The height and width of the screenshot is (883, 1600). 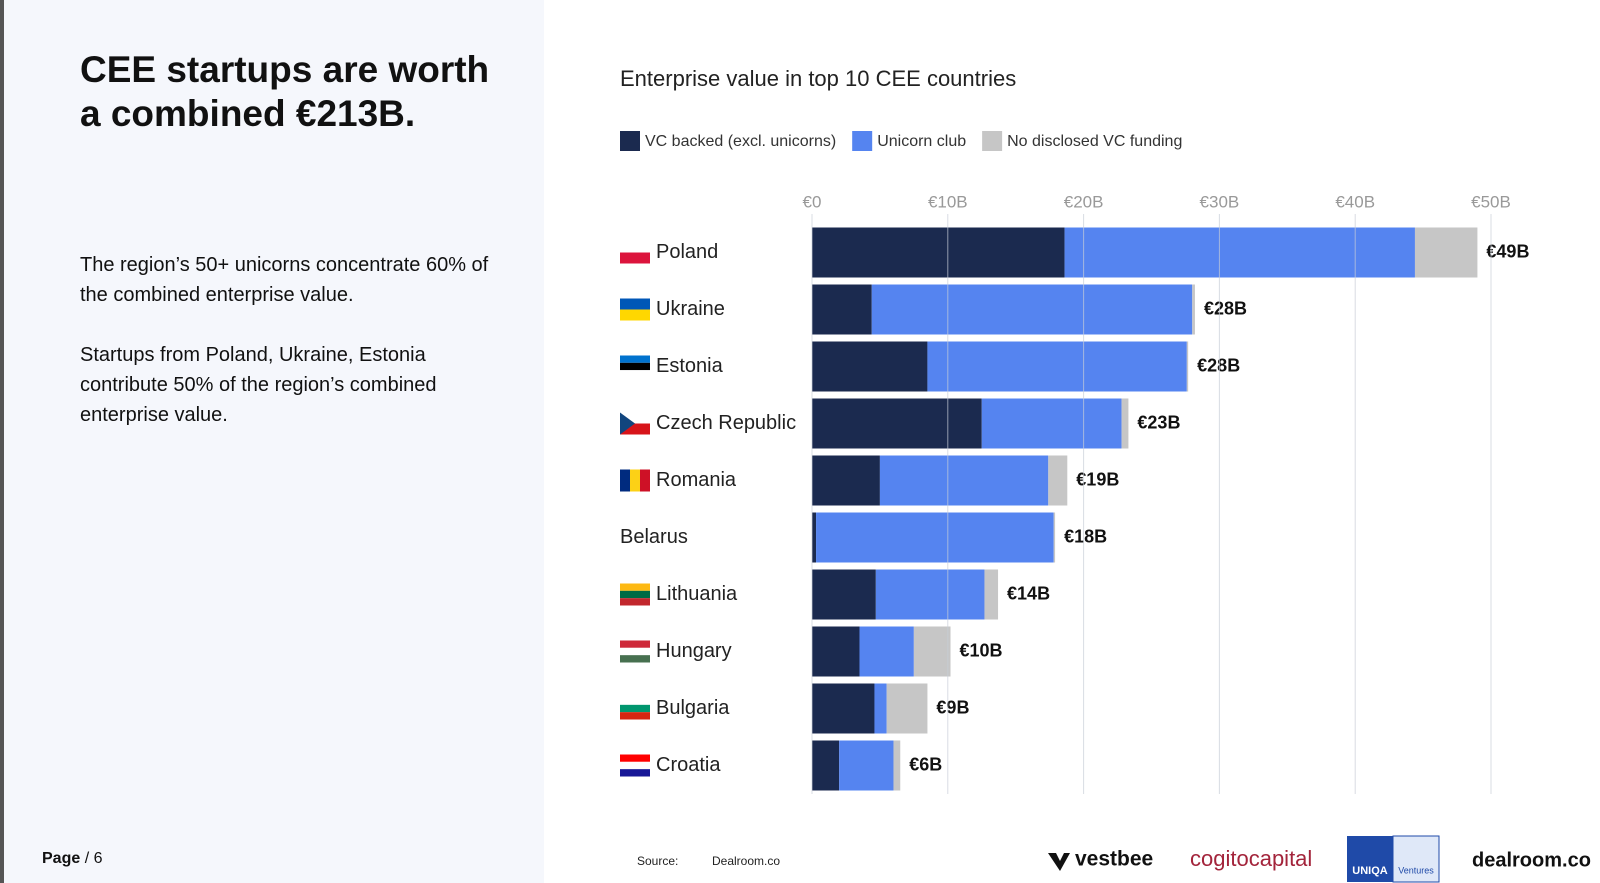 I want to click on category-label: Croatia, so click(x=688, y=765).